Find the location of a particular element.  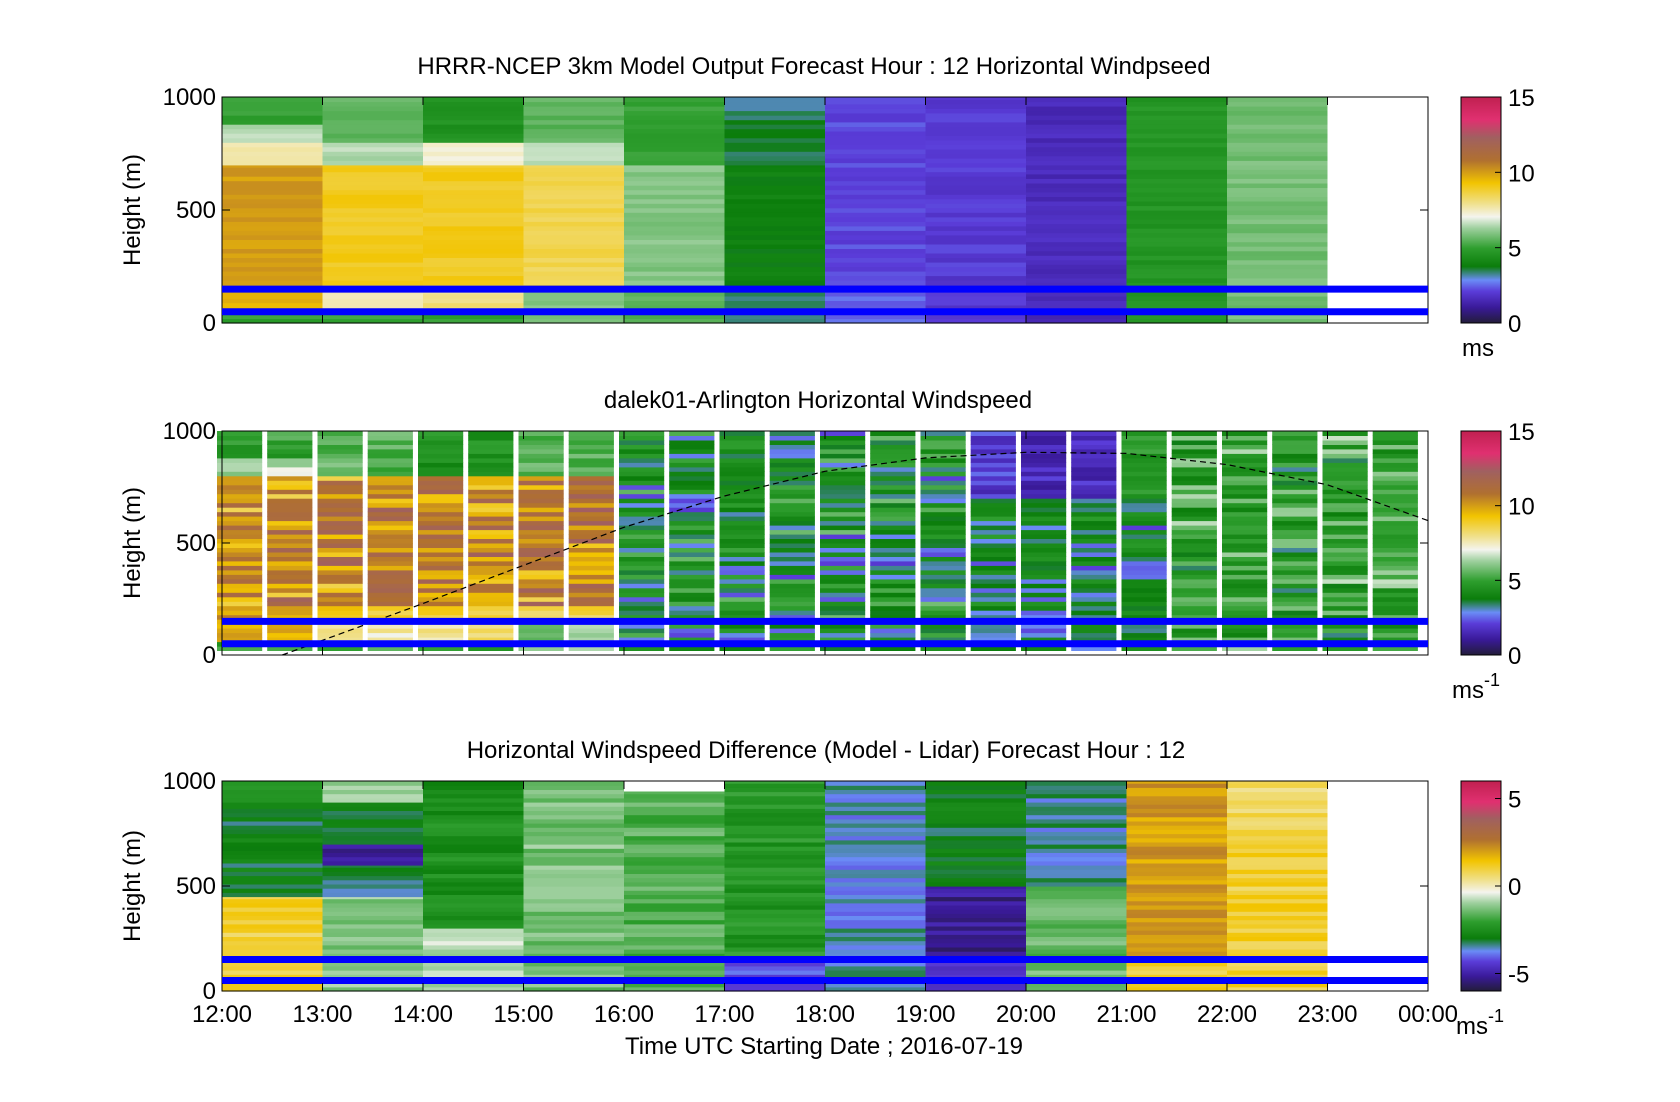

colorbar-tick-label: 15 is located at coordinates (1521, 432).